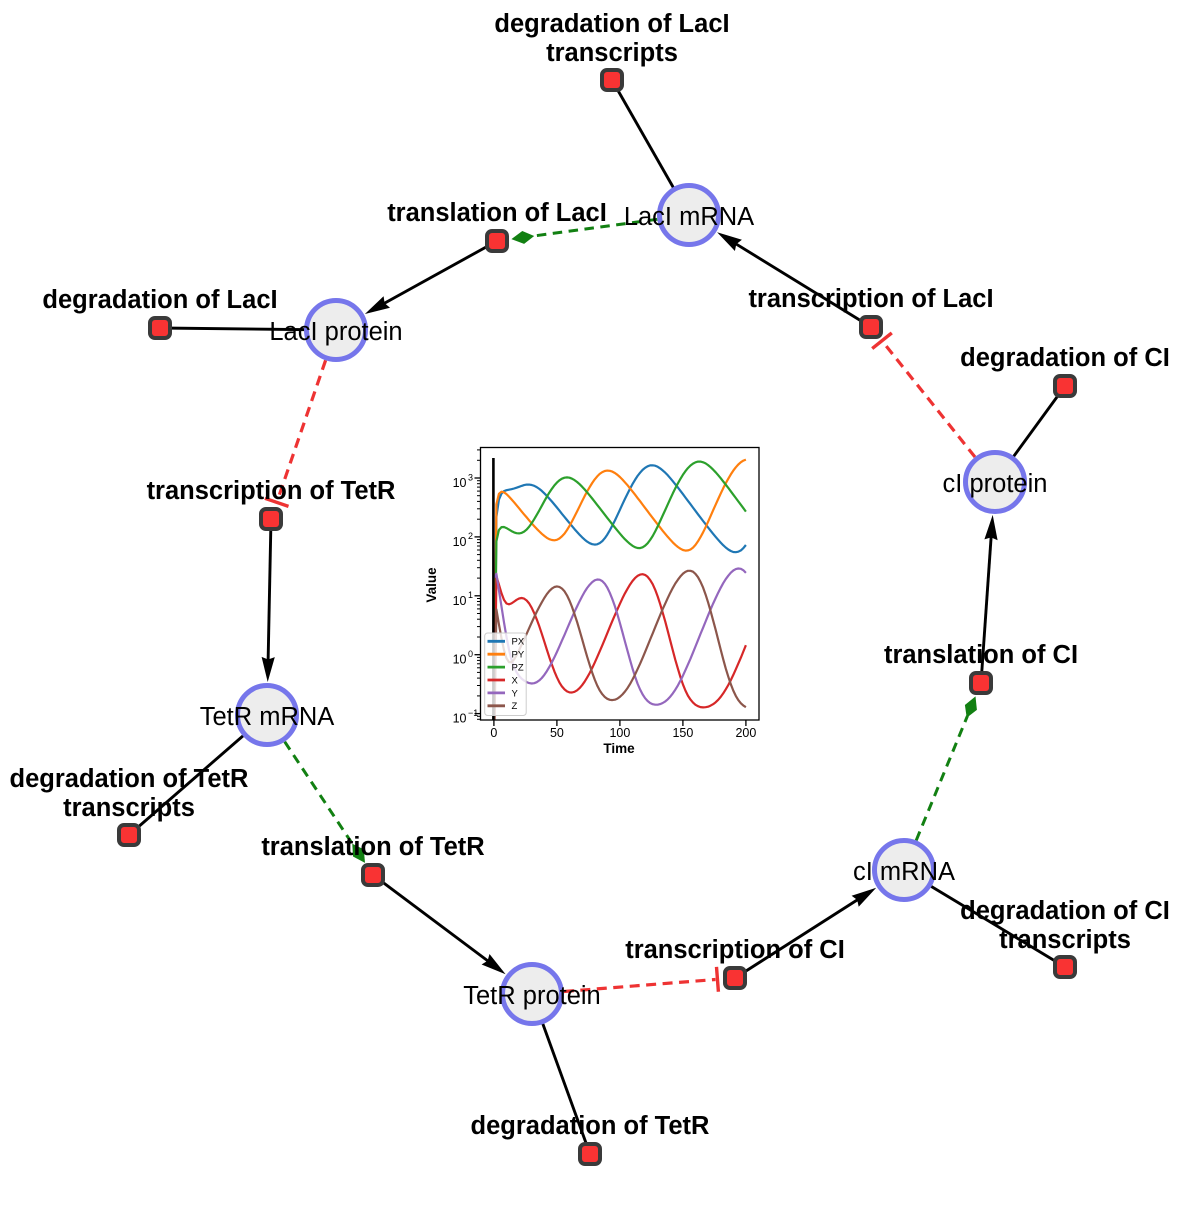 This screenshot has width=1189, height=1205. Describe the element at coordinates (497, 213) in the screenshot. I see `svg-text: translation of LacI` at that location.